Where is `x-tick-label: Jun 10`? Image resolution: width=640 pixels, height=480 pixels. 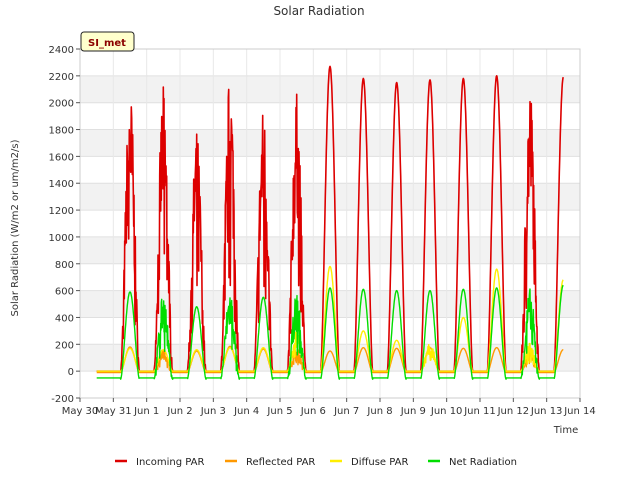
x-tick-label: Jun 10 is located at coordinates (446, 411).